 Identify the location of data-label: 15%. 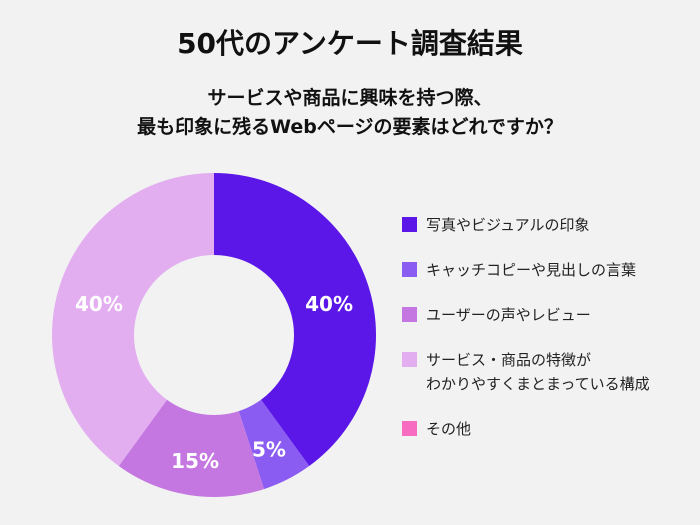
(195, 461).